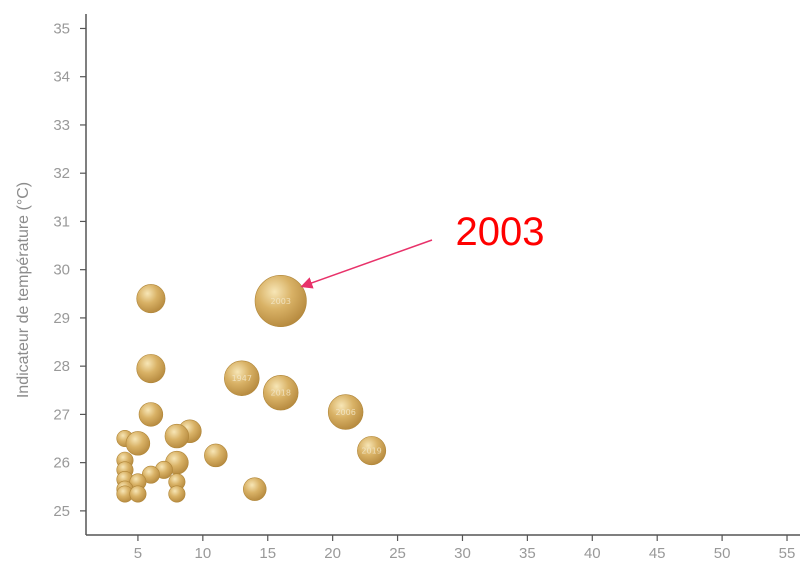 The height and width of the screenshot is (568, 805). I want to click on x-tick-label: 50, so click(722, 553).